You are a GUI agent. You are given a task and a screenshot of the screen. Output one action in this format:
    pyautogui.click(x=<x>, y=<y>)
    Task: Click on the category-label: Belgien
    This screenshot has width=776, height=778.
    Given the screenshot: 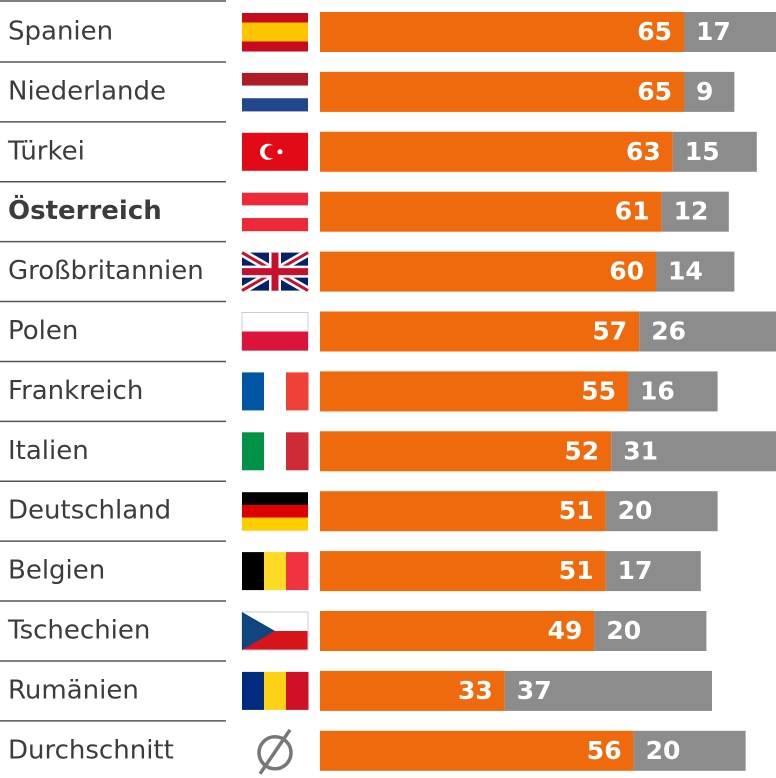 What is the action you would take?
    pyautogui.click(x=56, y=571)
    